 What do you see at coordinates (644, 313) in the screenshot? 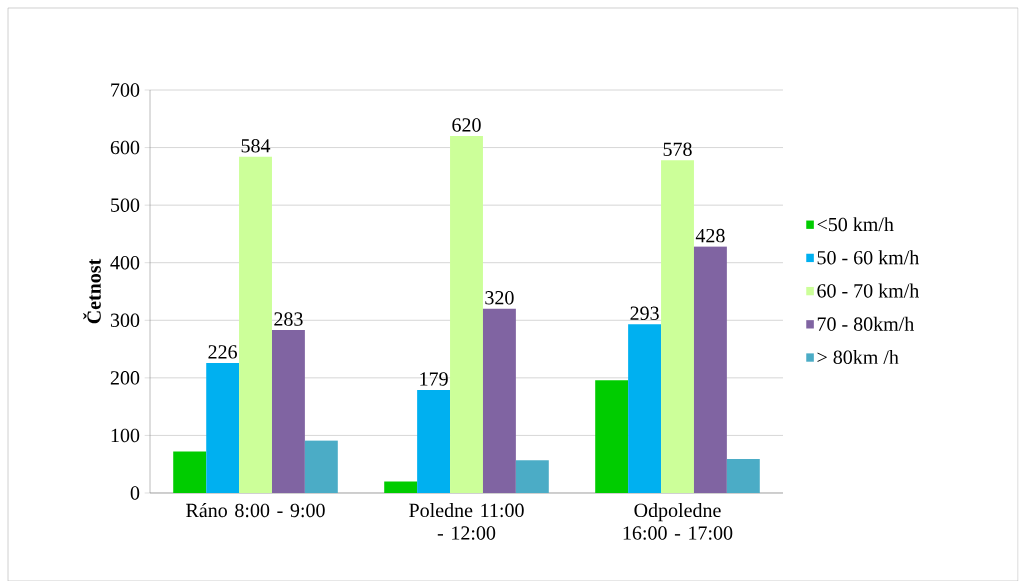
I see `data-label: 293` at bounding box center [644, 313].